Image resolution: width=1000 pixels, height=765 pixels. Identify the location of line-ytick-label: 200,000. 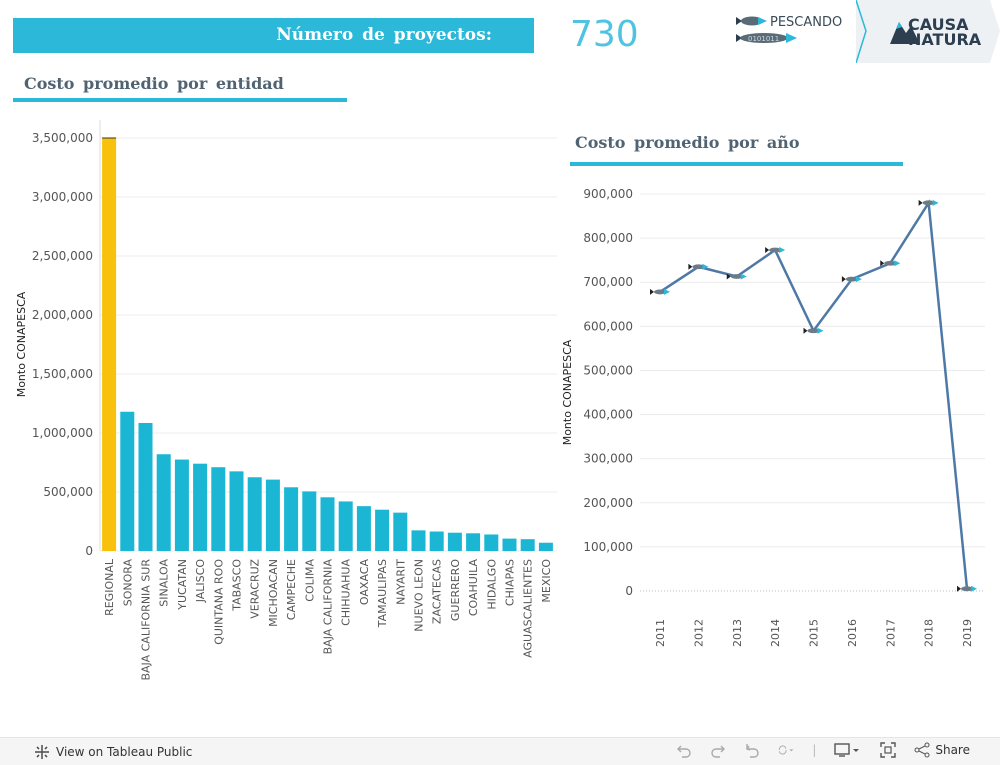
(608, 503).